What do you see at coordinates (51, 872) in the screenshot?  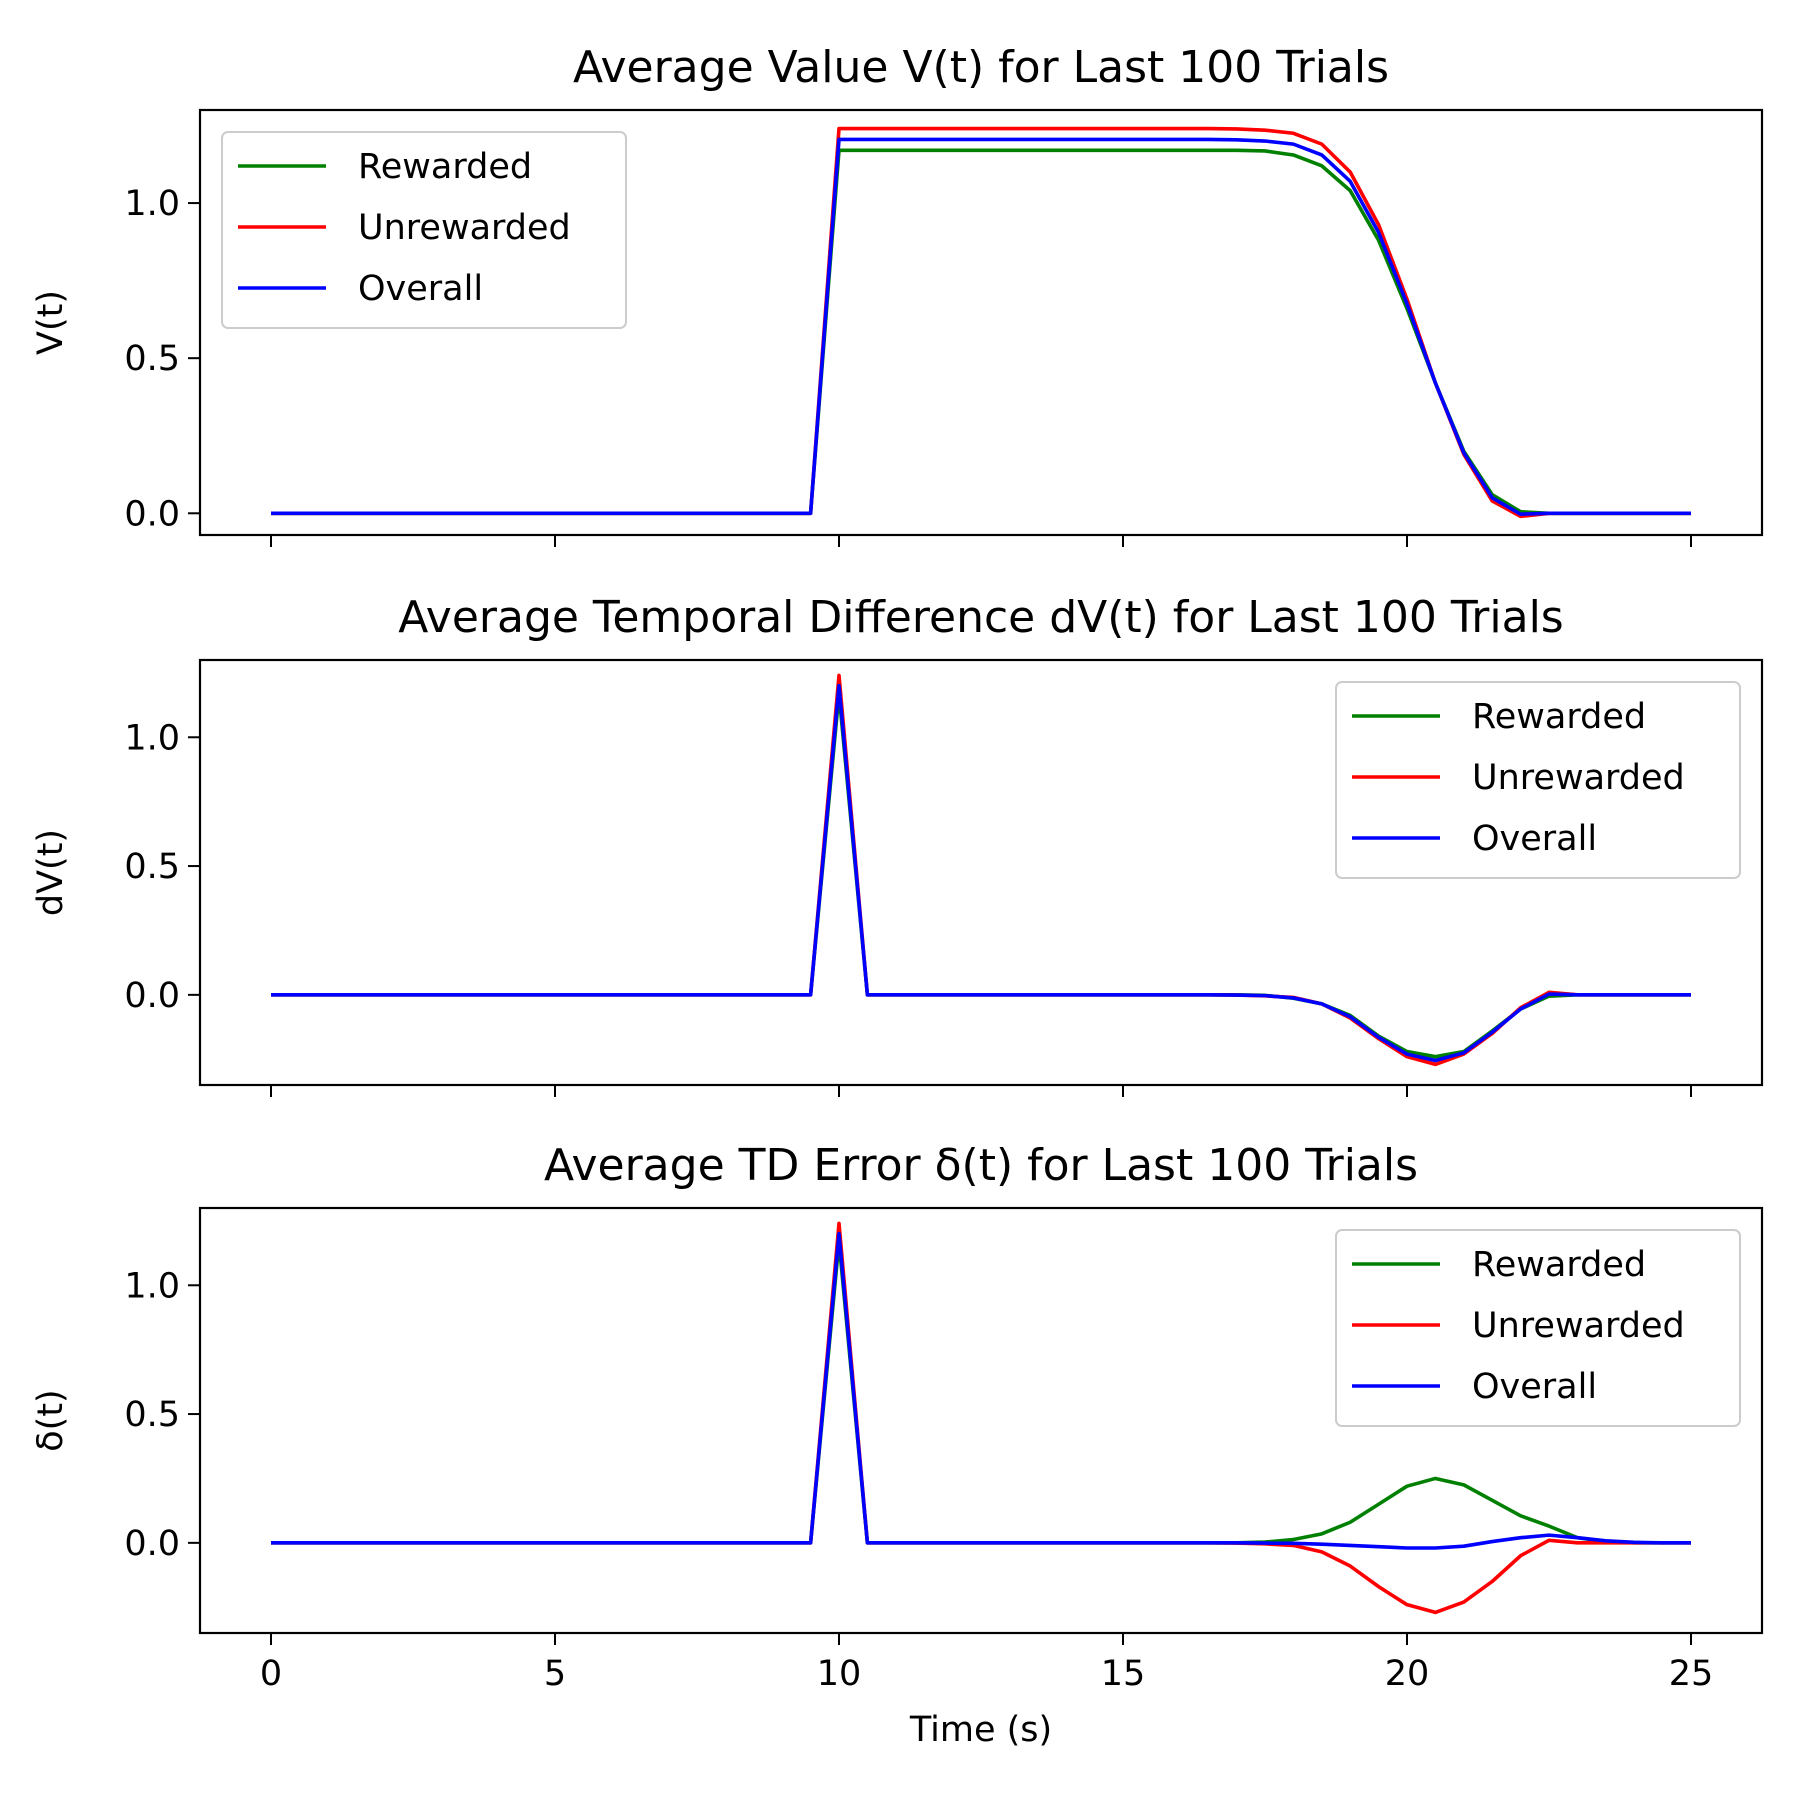 I see `y-axis-label: dV(t)` at bounding box center [51, 872].